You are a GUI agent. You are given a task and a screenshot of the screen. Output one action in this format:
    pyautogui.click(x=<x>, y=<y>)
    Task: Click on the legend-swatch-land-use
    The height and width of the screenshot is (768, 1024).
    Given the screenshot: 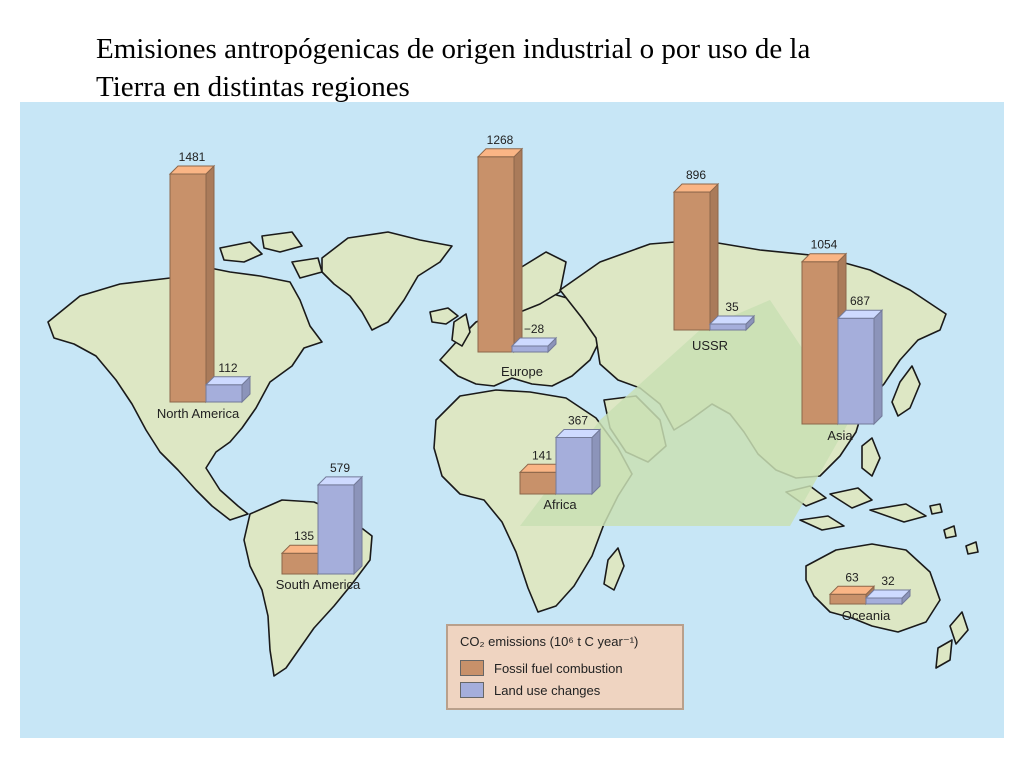 What is the action you would take?
    pyautogui.click(x=472, y=690)
    